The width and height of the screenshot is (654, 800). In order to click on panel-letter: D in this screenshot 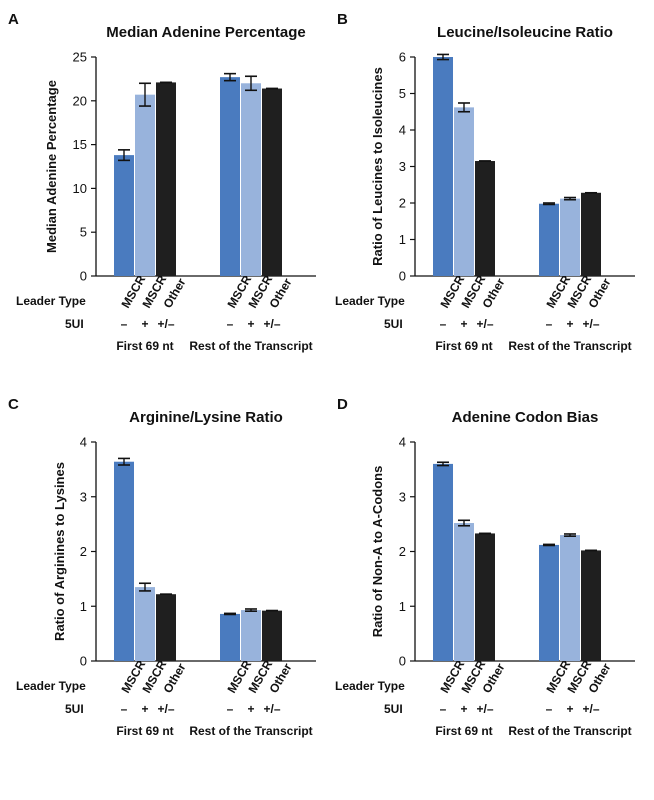, I will do `click(342, 404)`.